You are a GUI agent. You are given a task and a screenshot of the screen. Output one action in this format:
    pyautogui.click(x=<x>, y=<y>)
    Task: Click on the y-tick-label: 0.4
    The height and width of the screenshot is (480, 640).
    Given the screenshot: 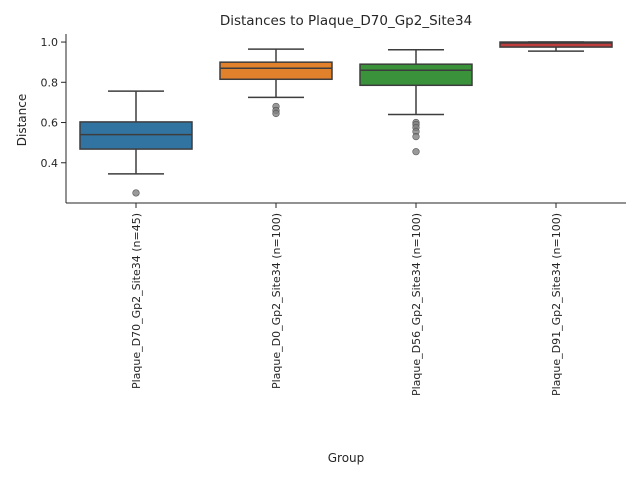 What is the action you would take?
    pyautogui.click(x=50, y=163)
    